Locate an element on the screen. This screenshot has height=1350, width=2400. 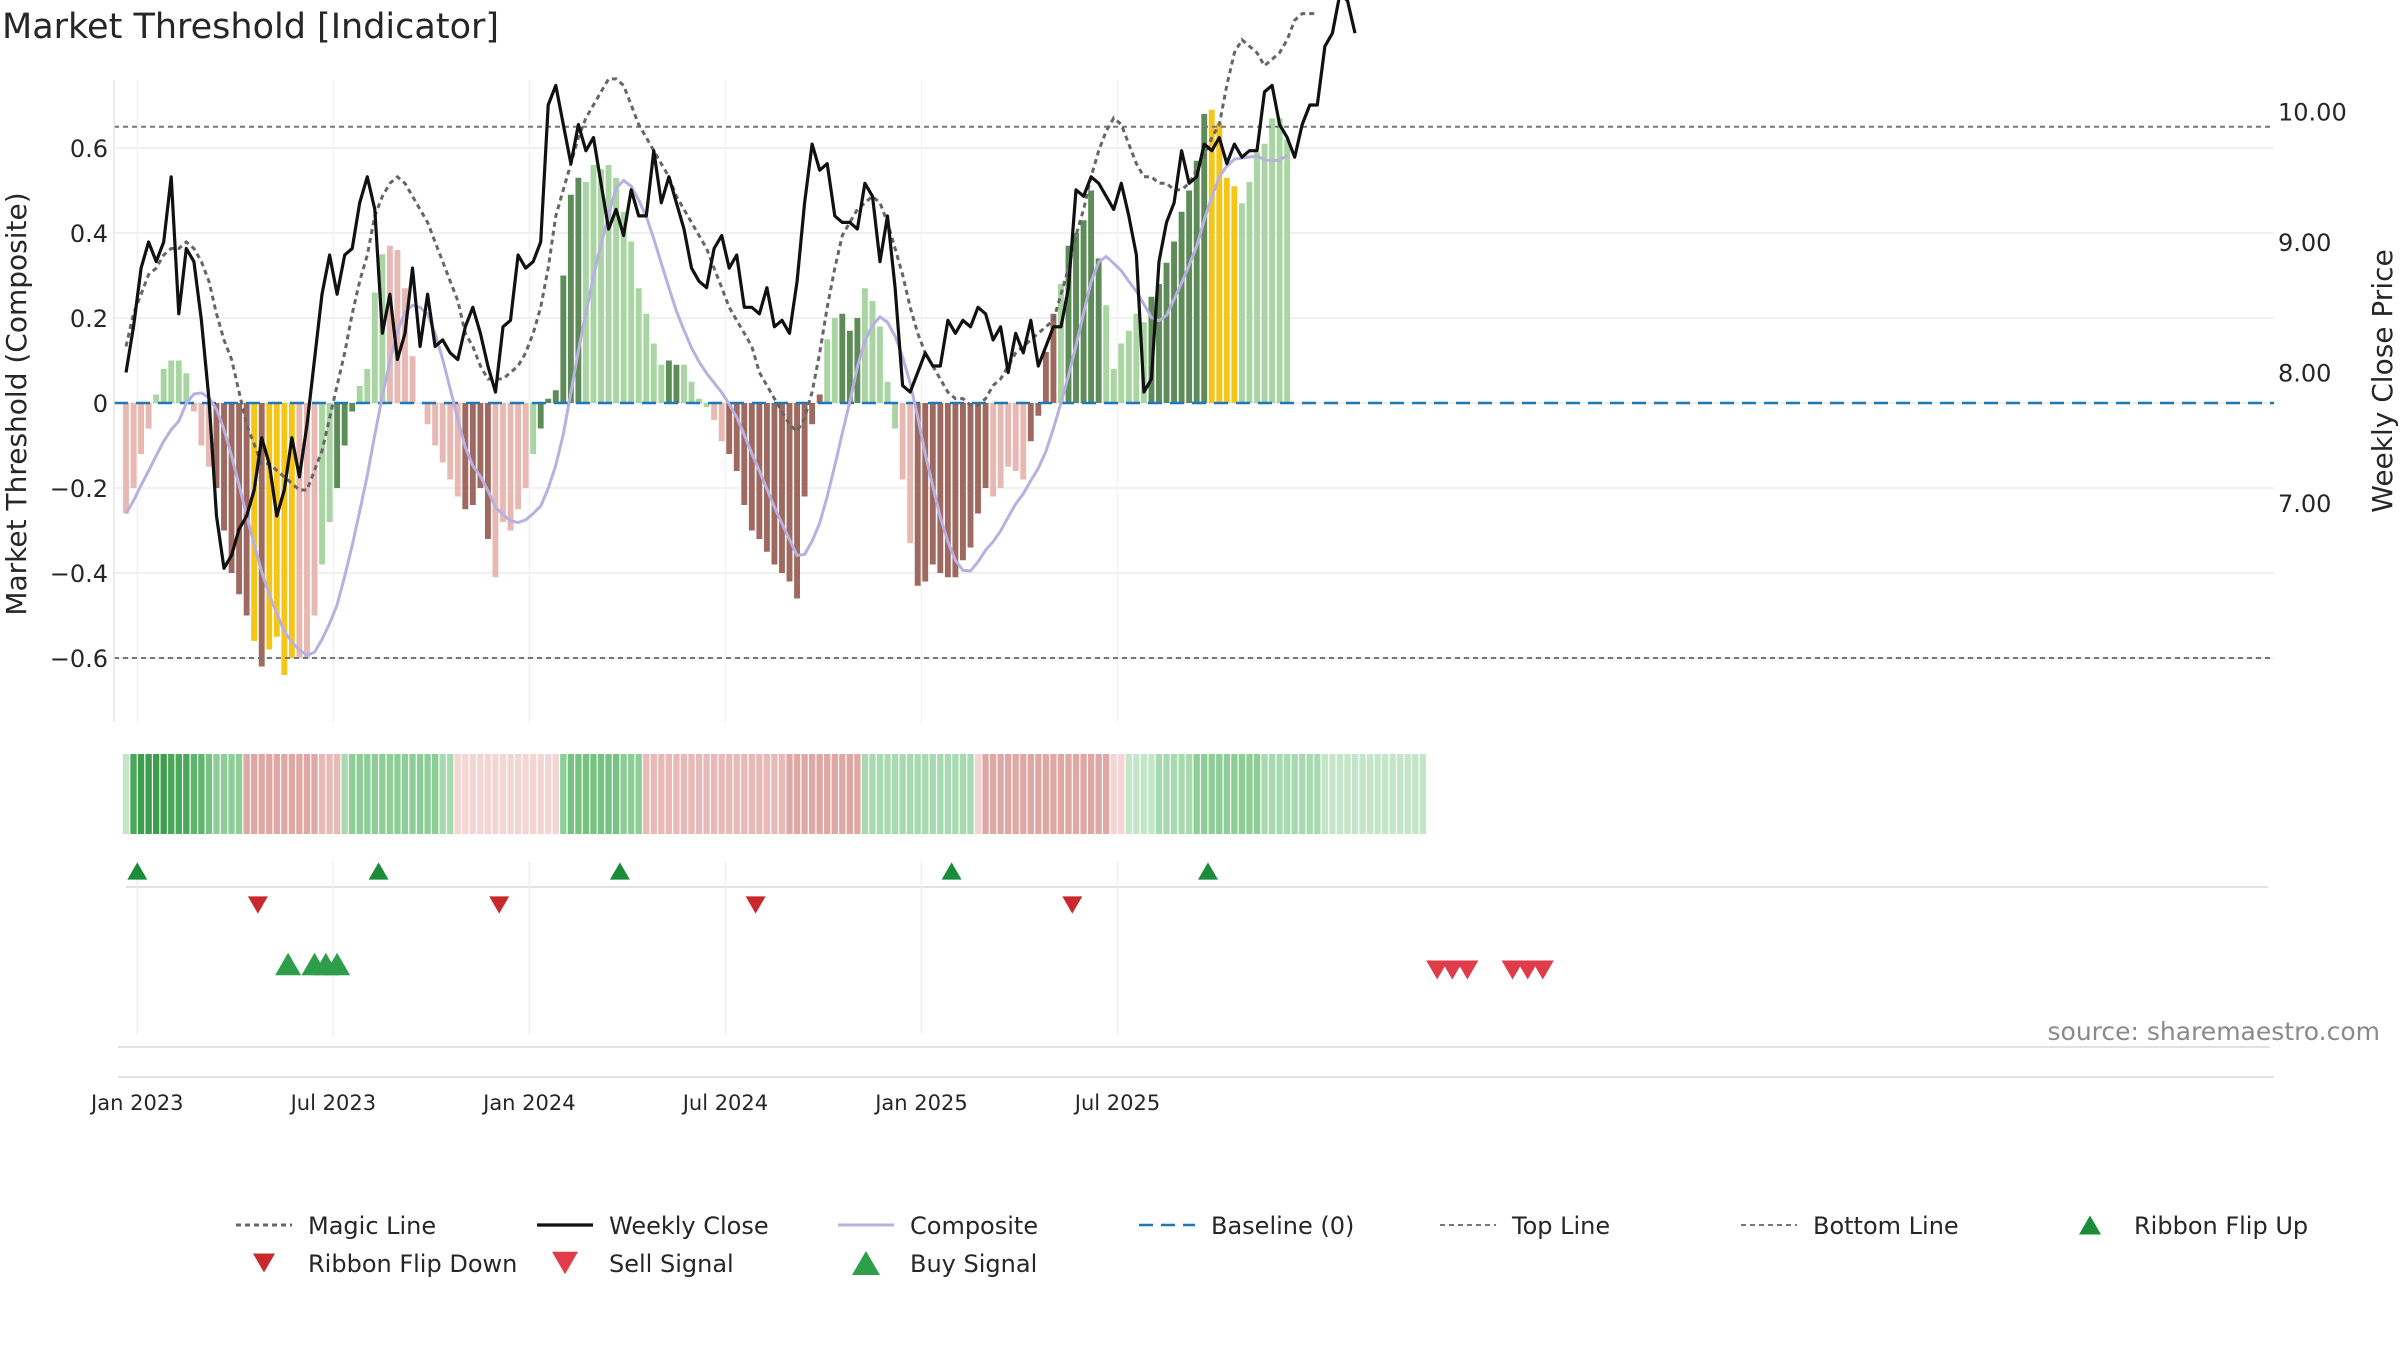
buy-signal-marker is located at coordinates (288, 964).